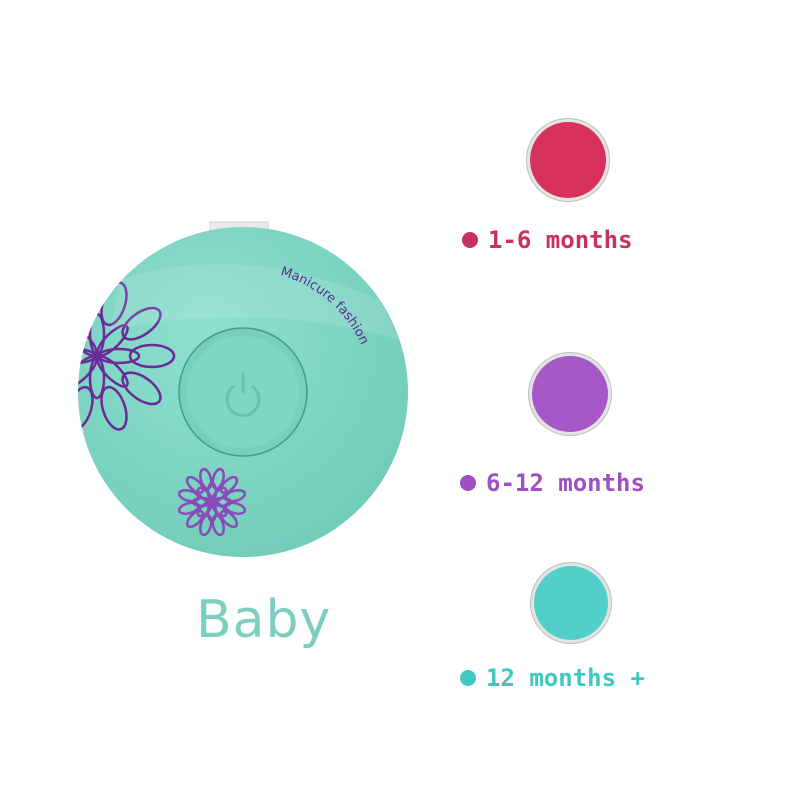 Image resolution: width=800 pixels, height=800 pixels. What do you see at coordinates (565, 483) in the screenshot?
I see `label-text: 6-12 months` at bounding box center [565, 483].